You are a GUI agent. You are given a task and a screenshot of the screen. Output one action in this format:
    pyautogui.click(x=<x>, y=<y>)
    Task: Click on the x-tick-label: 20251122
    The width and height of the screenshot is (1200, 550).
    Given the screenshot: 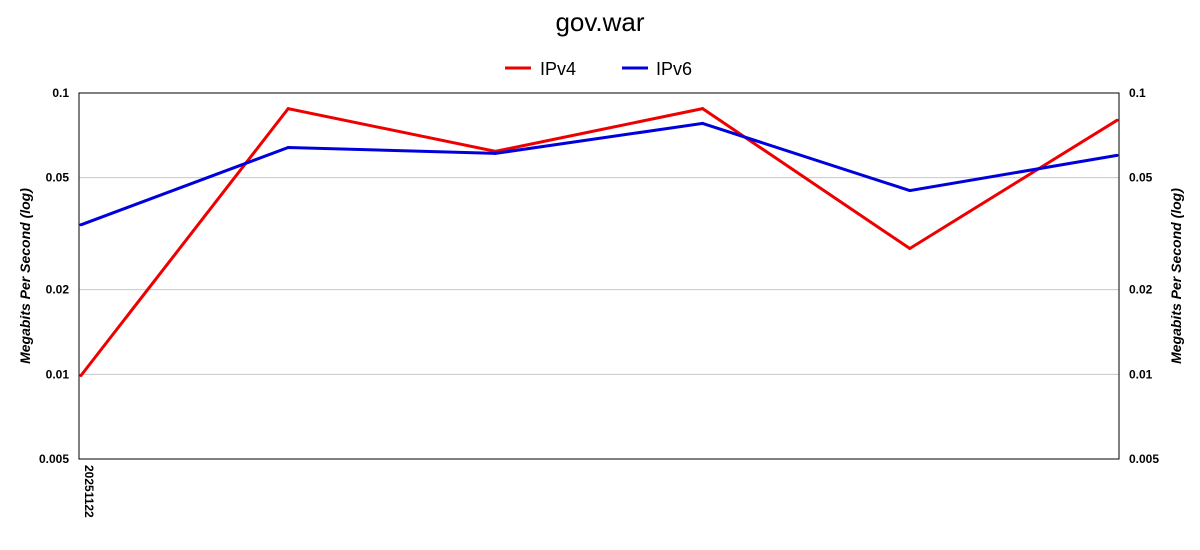 What is the action you would take?
    pyautogui.click(x=89, y=491)
    